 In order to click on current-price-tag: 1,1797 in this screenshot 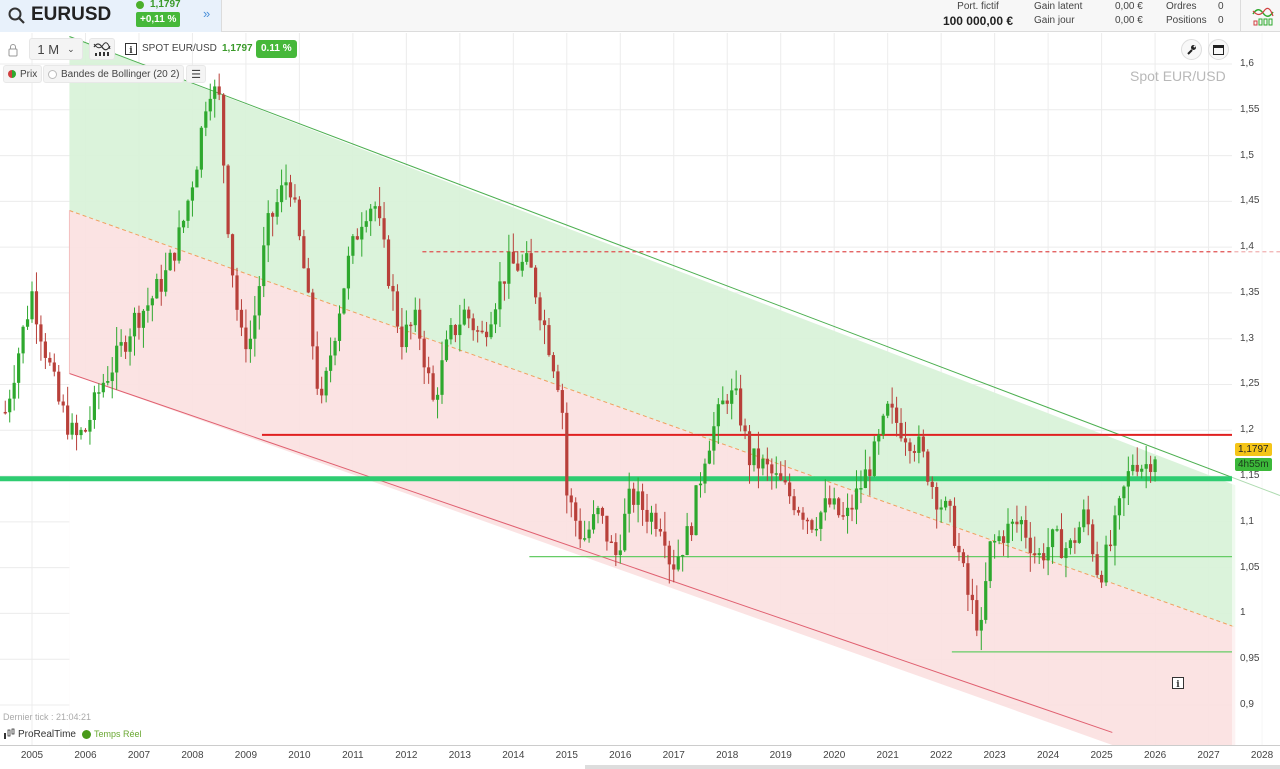, I will do `click(1253, 449)`.